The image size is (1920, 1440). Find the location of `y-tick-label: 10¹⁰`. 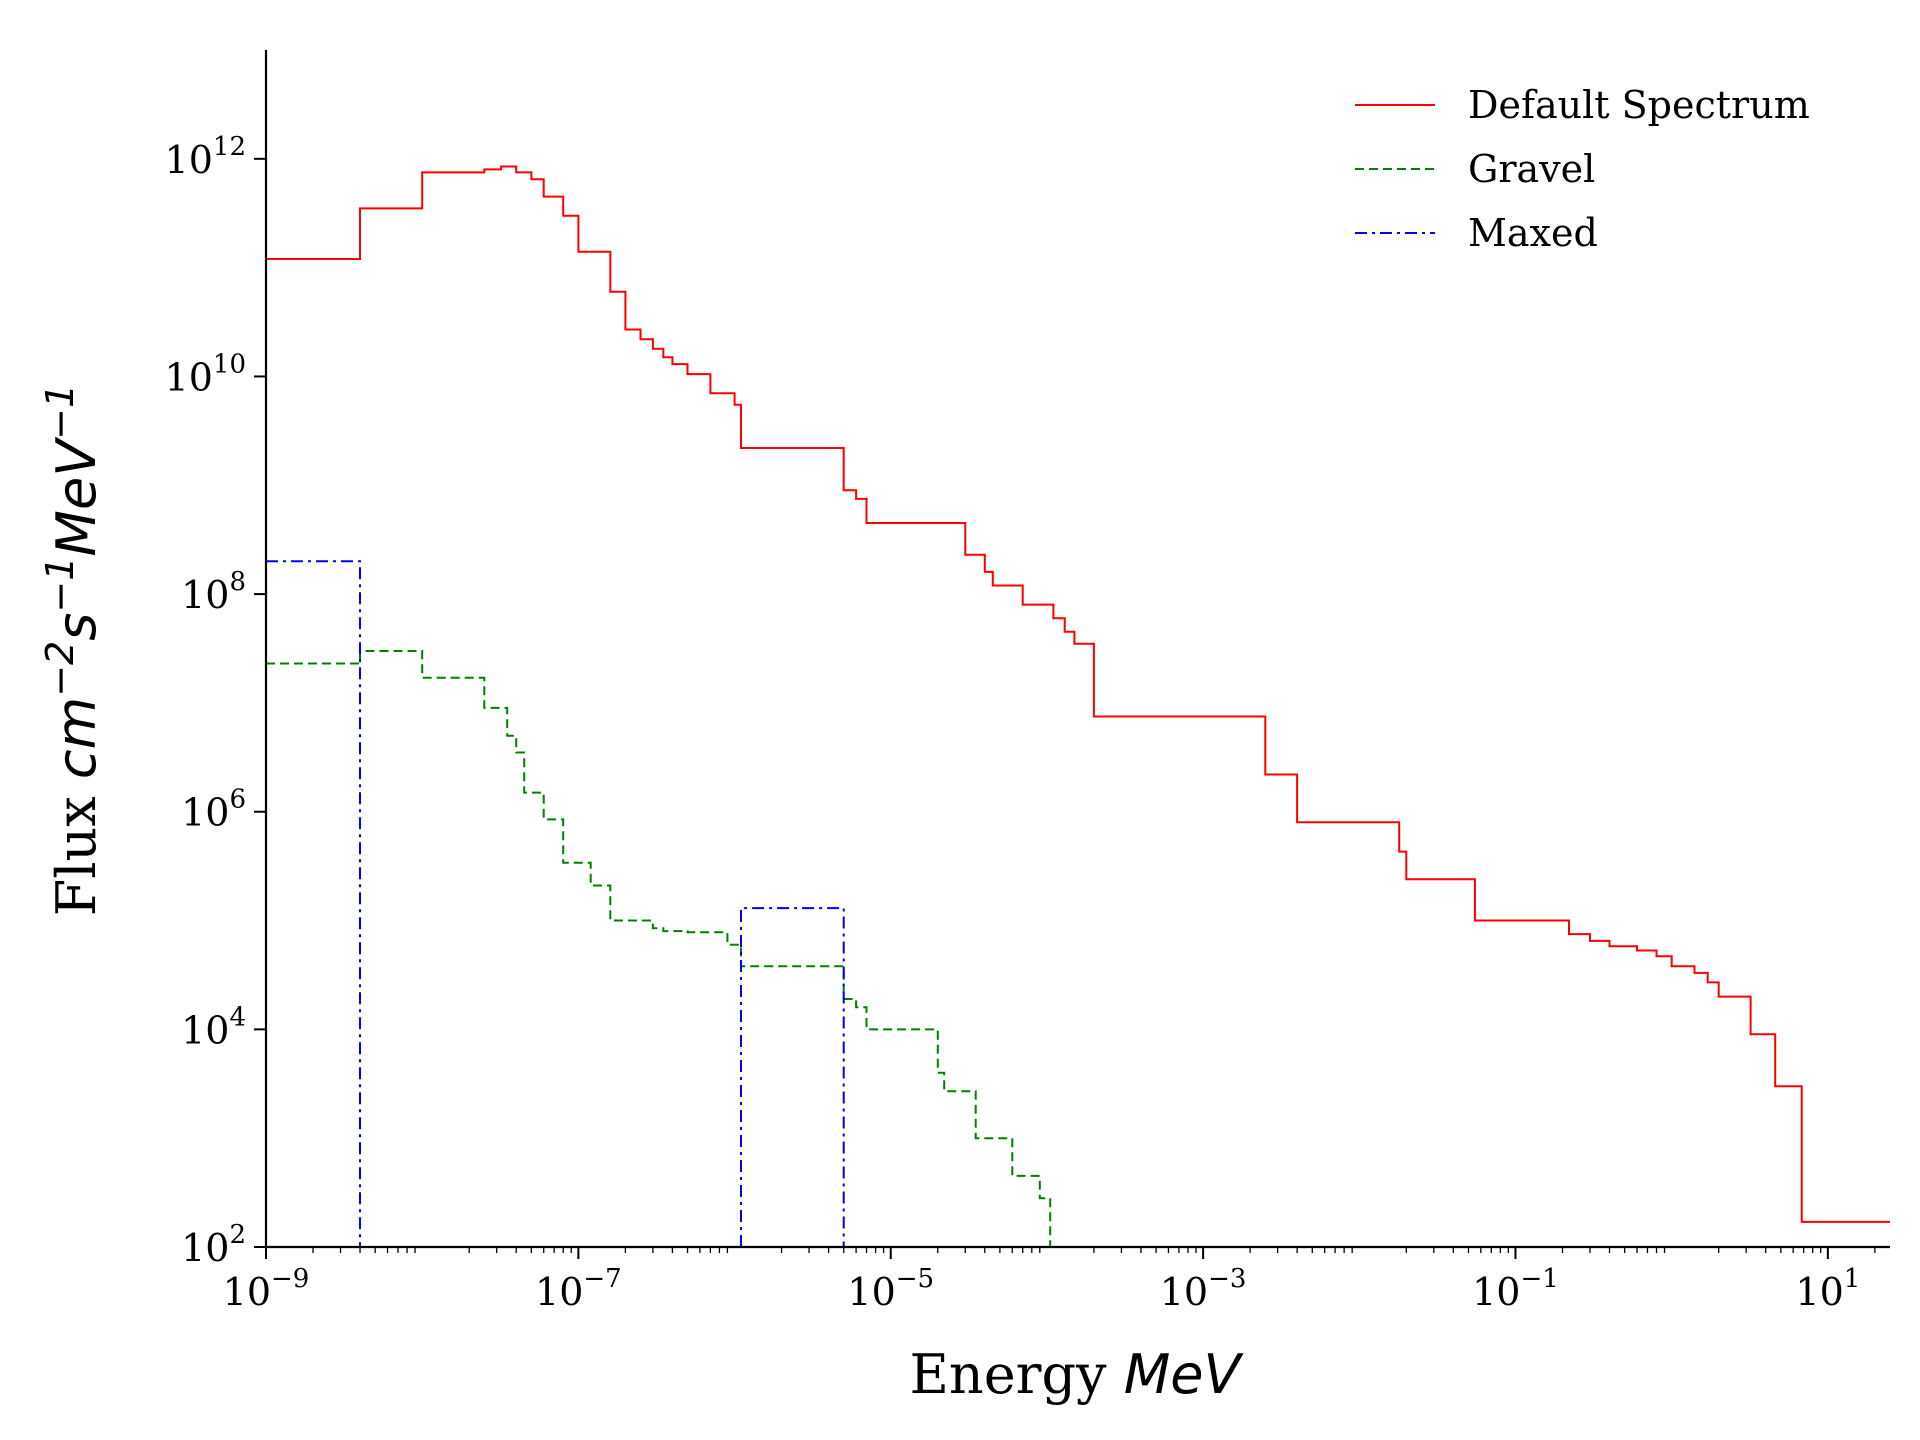

y-tick-label: 10¹⁰ is located at coordinates (205, 374).